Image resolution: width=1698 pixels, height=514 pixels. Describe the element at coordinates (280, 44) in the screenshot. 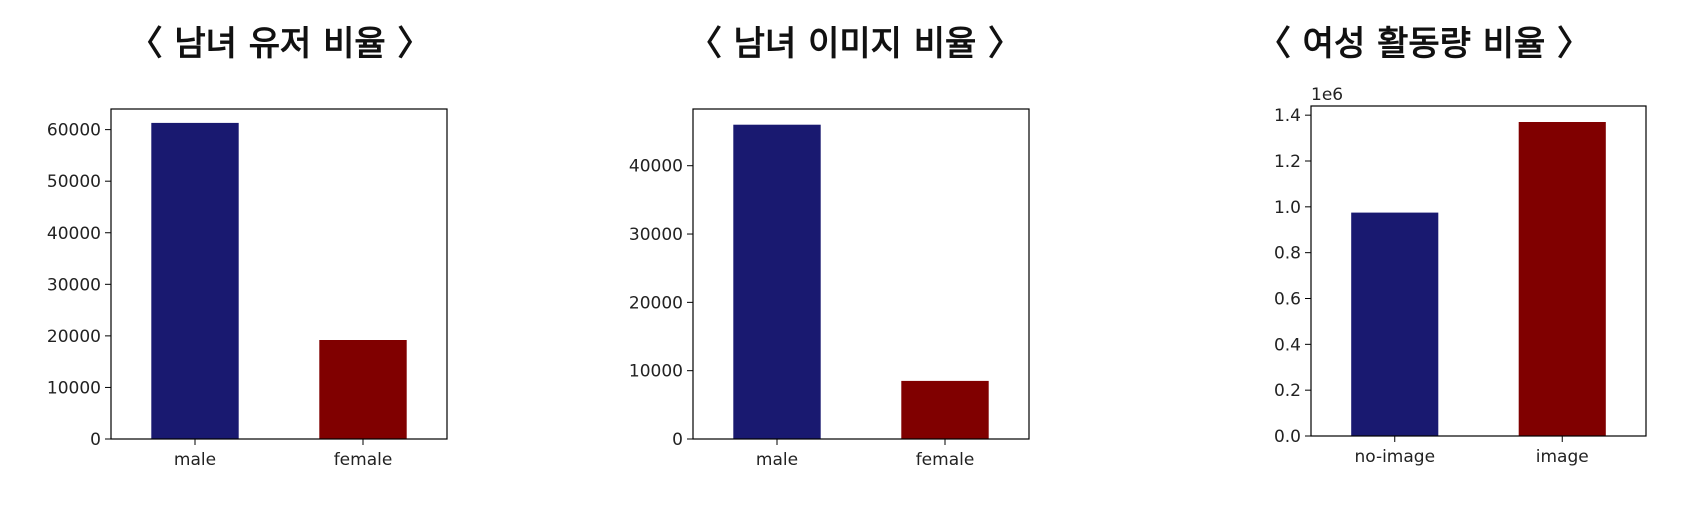

I see `chart-title: 〈 남녀 유저 비율 〉` at that location.